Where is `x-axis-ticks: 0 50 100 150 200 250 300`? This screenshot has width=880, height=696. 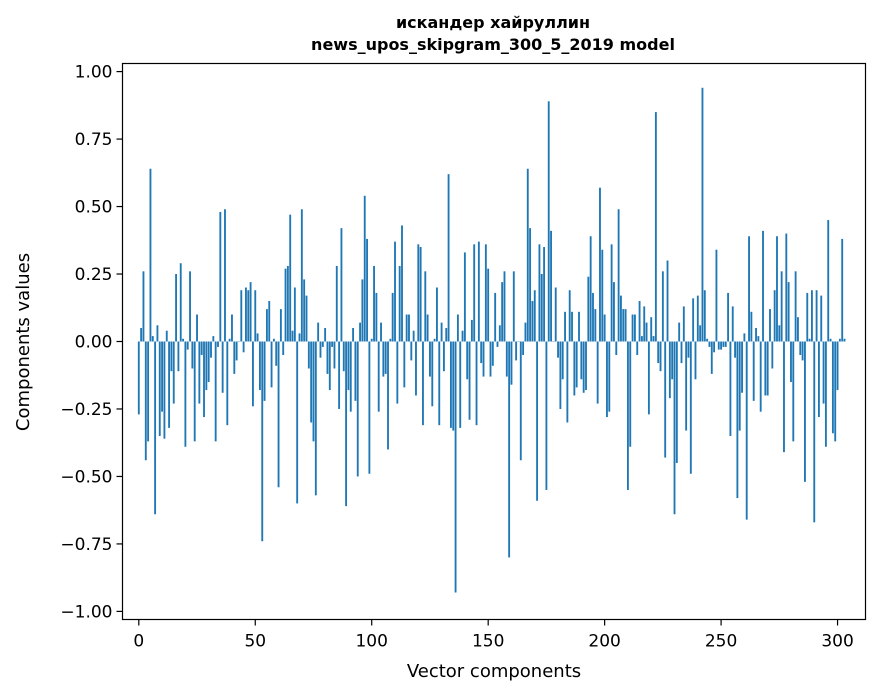 x-axis-ticks: 0 50 100 150 200 250 300 is located at coordinates (493, 635).